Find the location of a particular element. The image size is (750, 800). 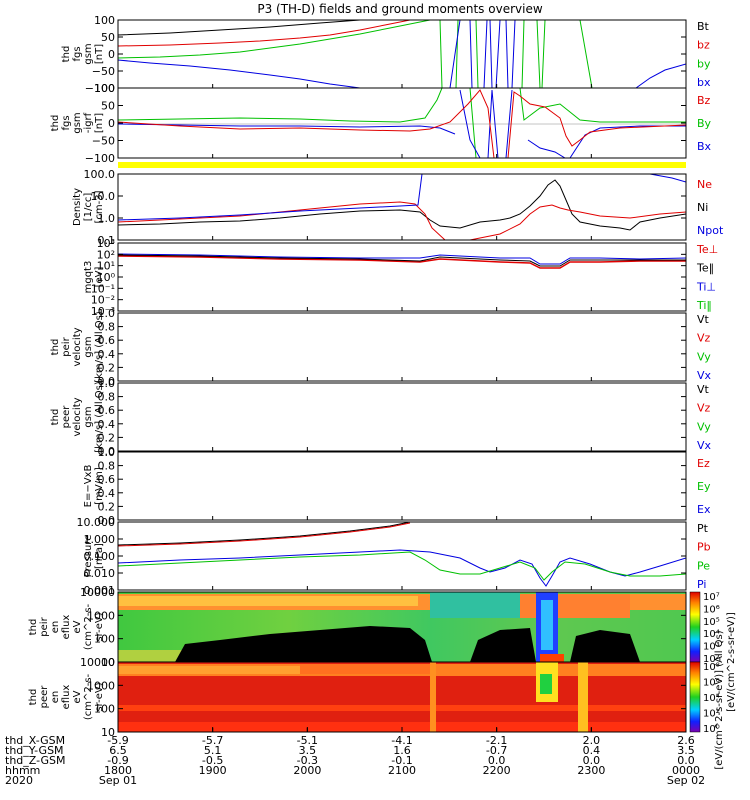

panel-peer-velocity is located at coordinates (402, 417).